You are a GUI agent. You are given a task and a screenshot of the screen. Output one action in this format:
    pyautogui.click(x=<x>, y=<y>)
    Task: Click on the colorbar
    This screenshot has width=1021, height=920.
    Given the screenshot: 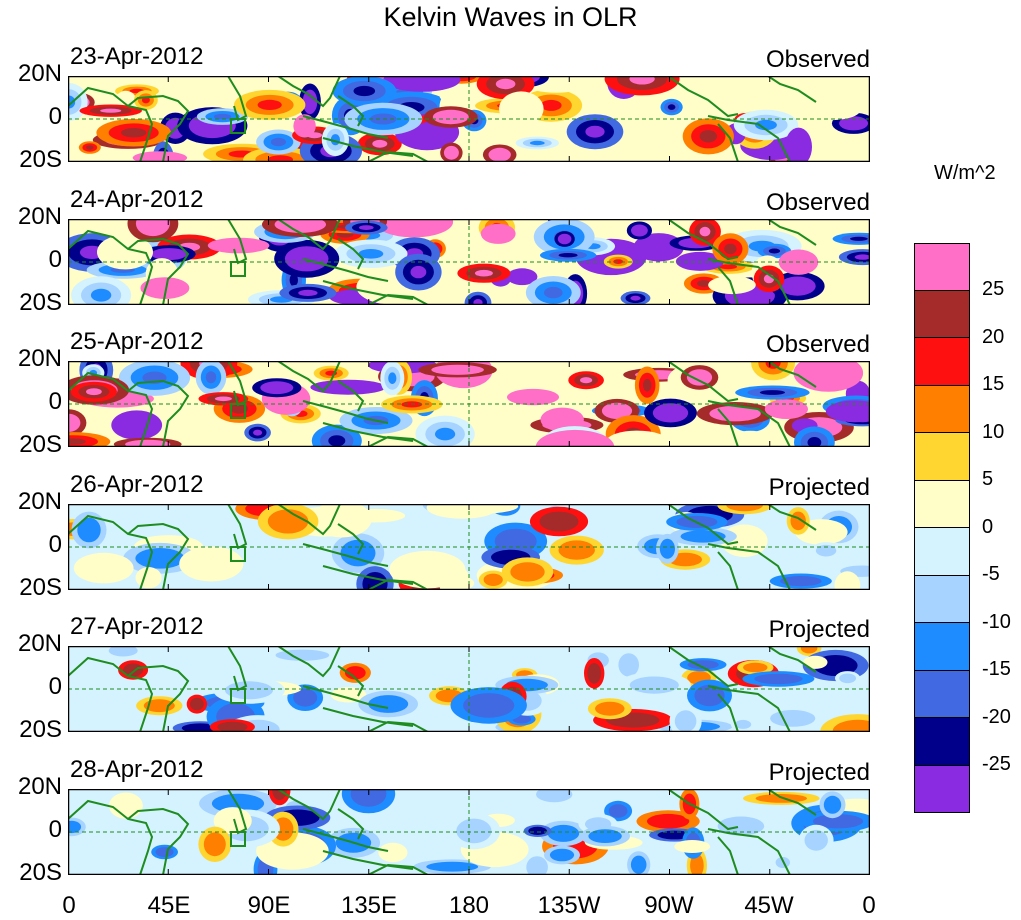 What is the action you would take?
    pyautogui.click(x=942, y=528)
    